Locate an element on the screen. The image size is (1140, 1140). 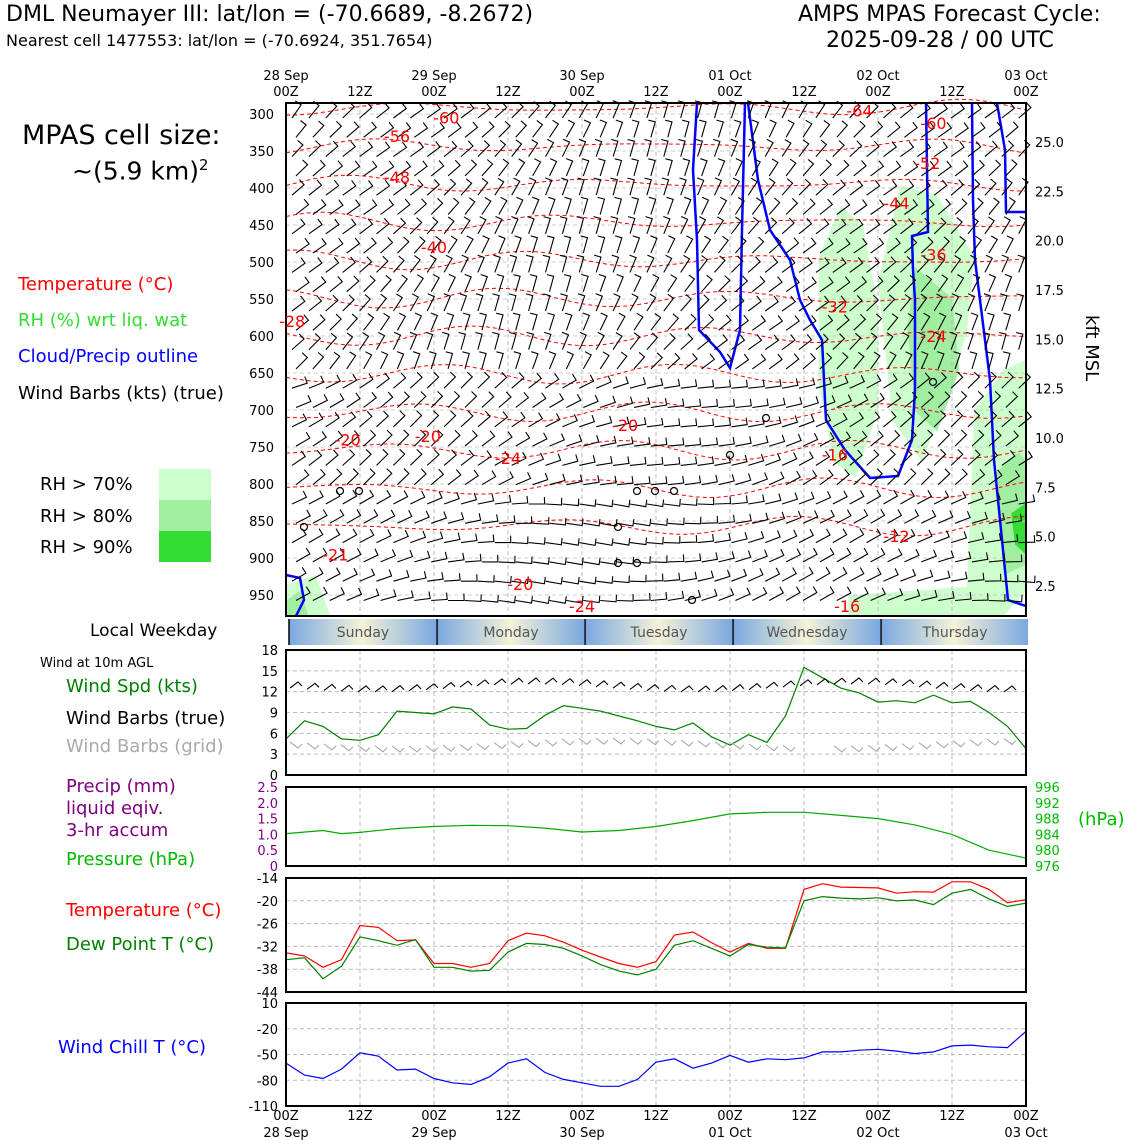
bottom-time-tick: 00Z is located at coordinates (286, 1116).